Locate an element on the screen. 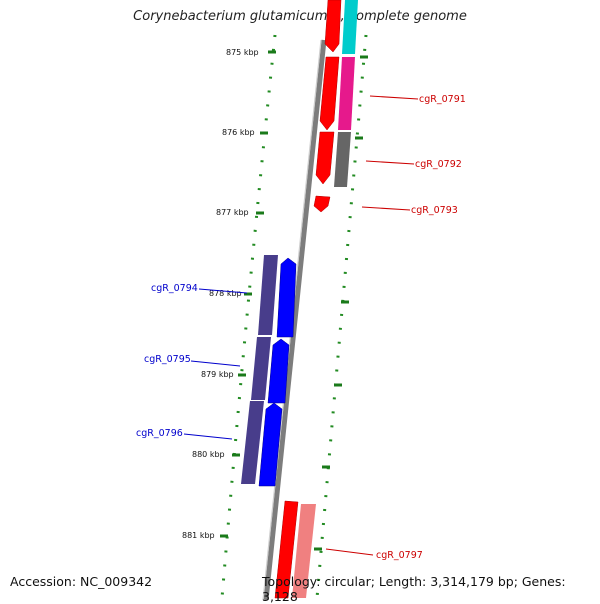  reverse-cds-track is located at coordinates (277, 372).